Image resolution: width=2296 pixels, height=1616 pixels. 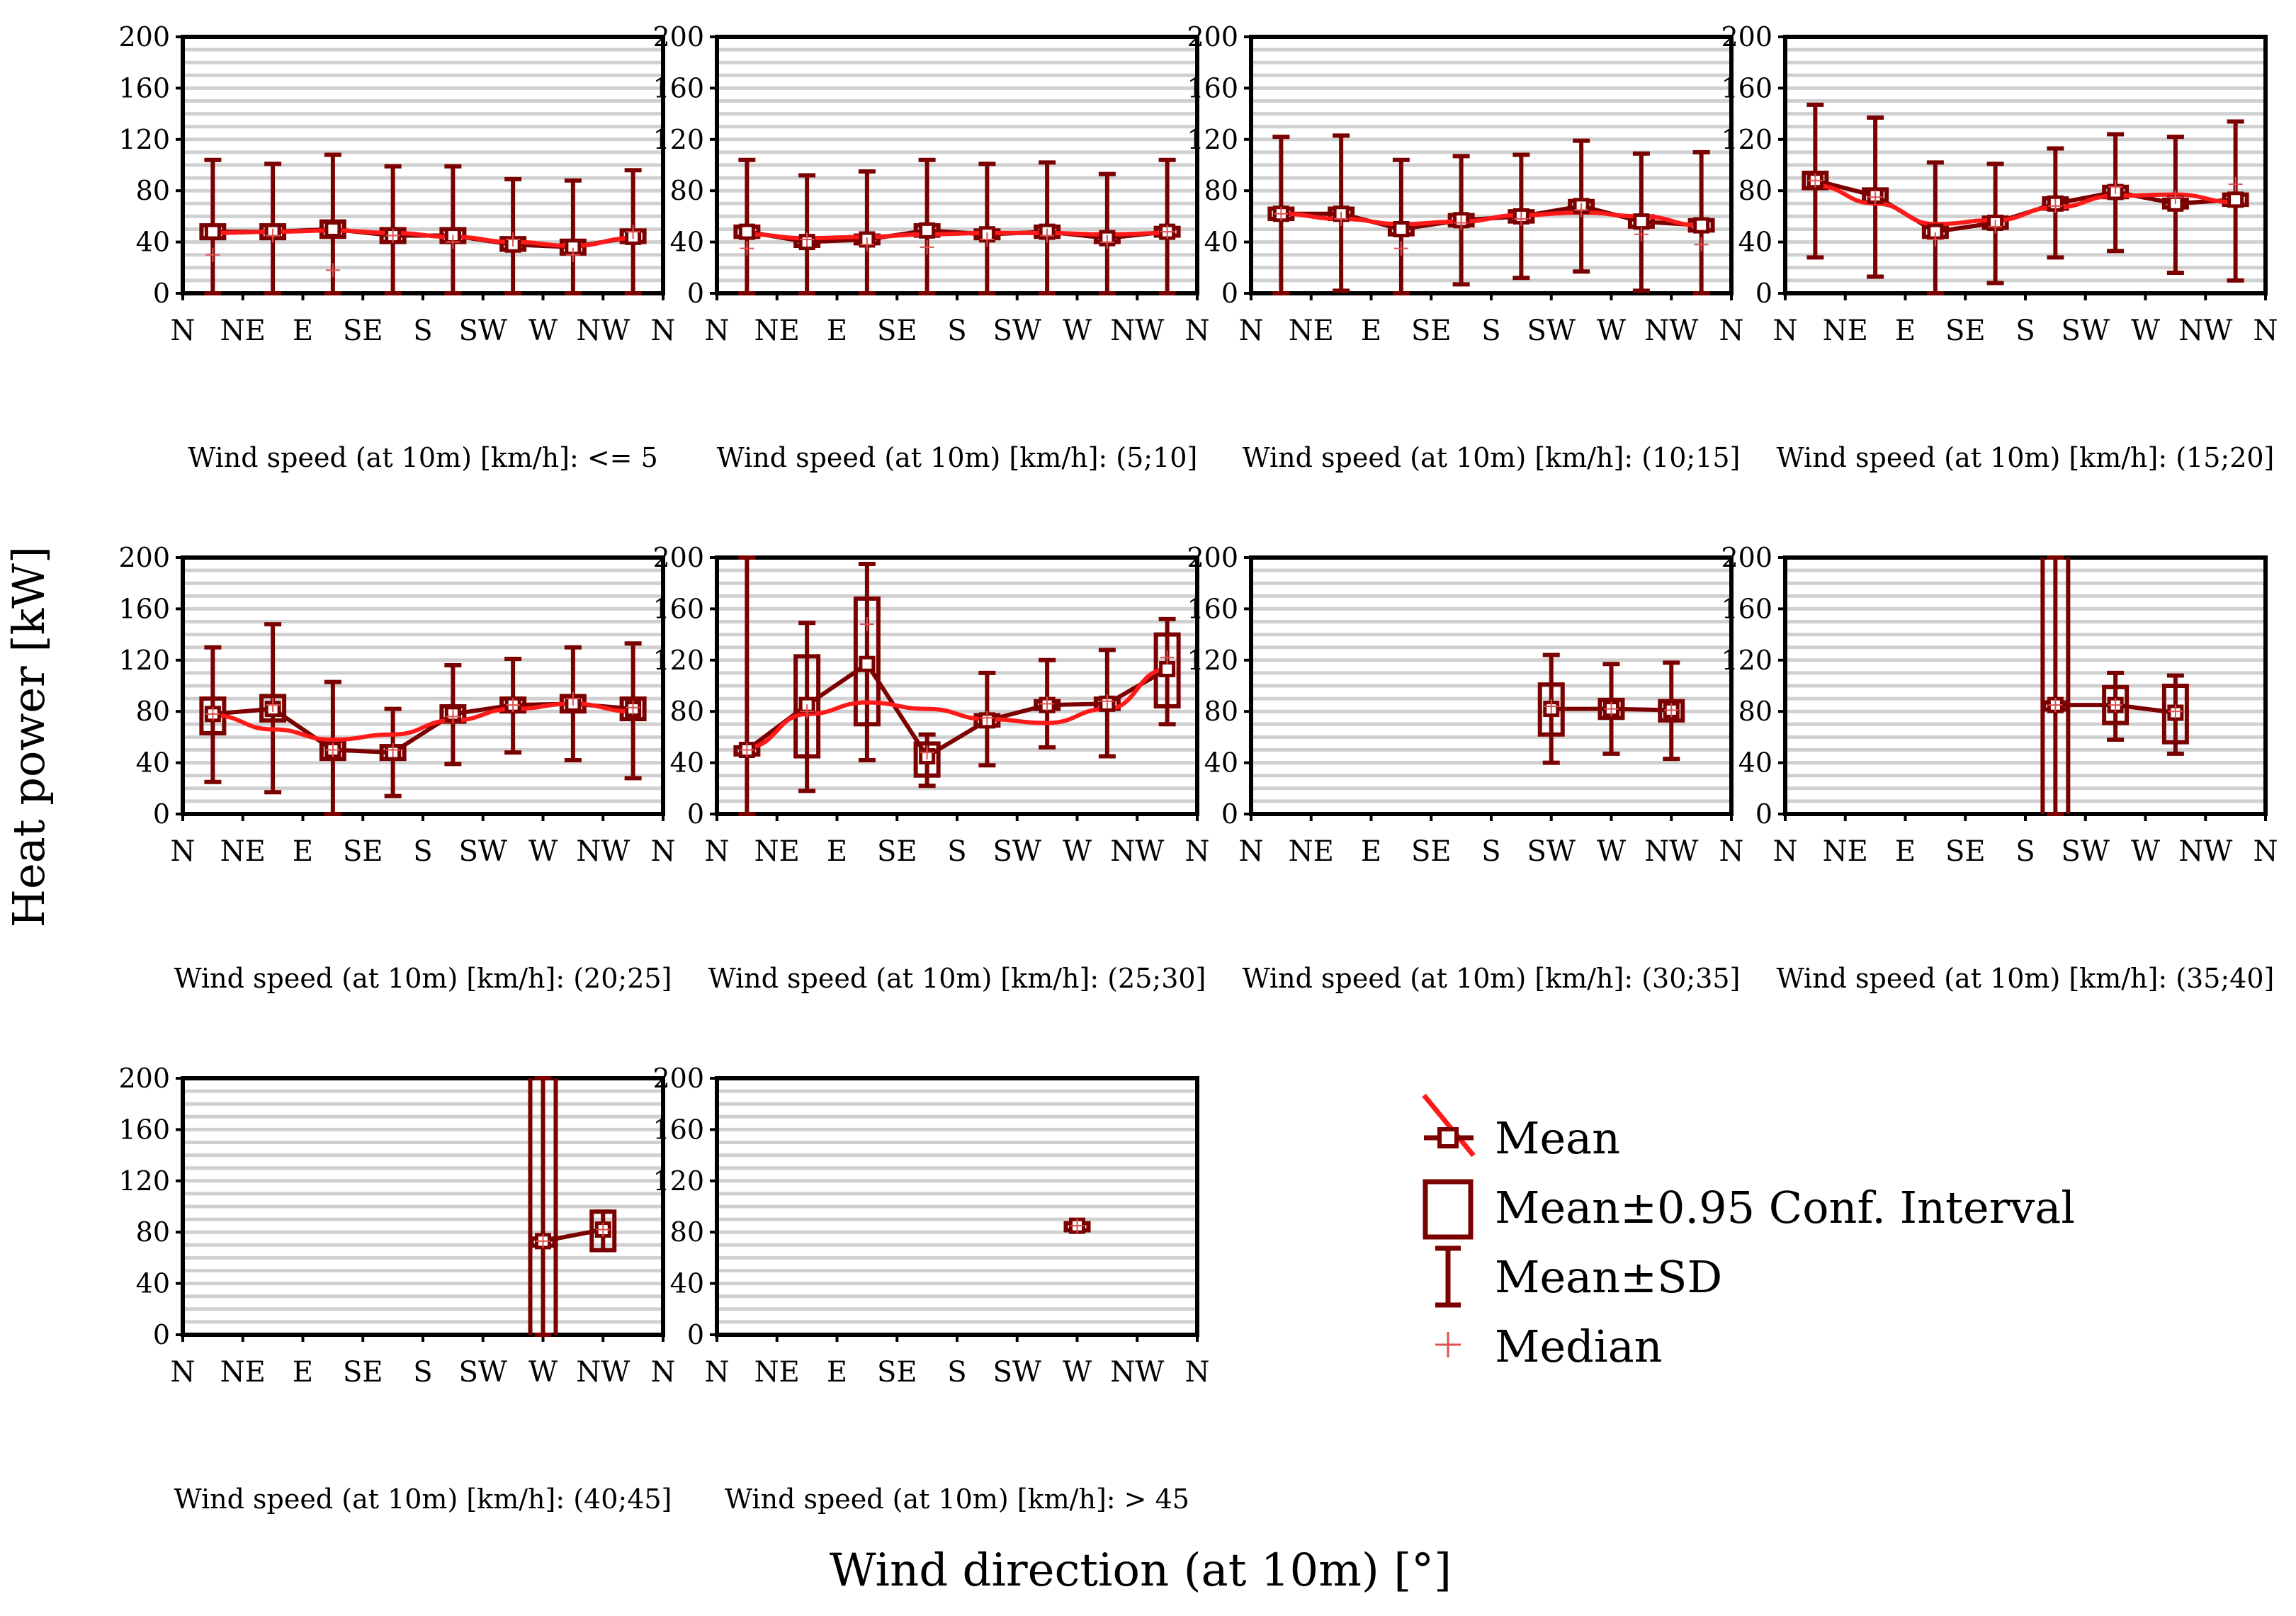 What do you see at coordinates (957, 710) in the screenshot?
I see `mean-line` at bounding box center [957, 710].